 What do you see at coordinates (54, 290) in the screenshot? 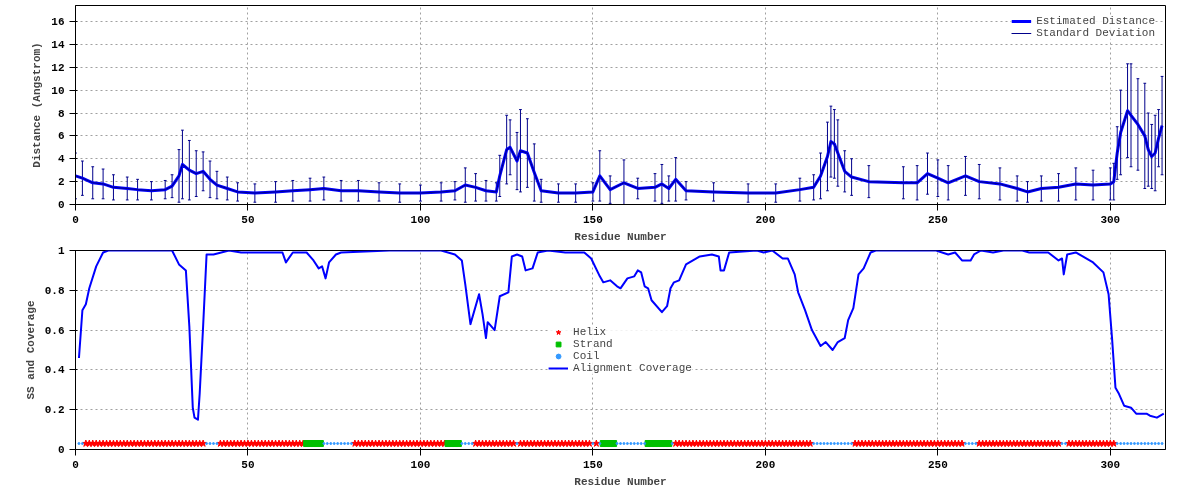
I see `y-tick-label: 0.8` at bounding box center [54, 290].